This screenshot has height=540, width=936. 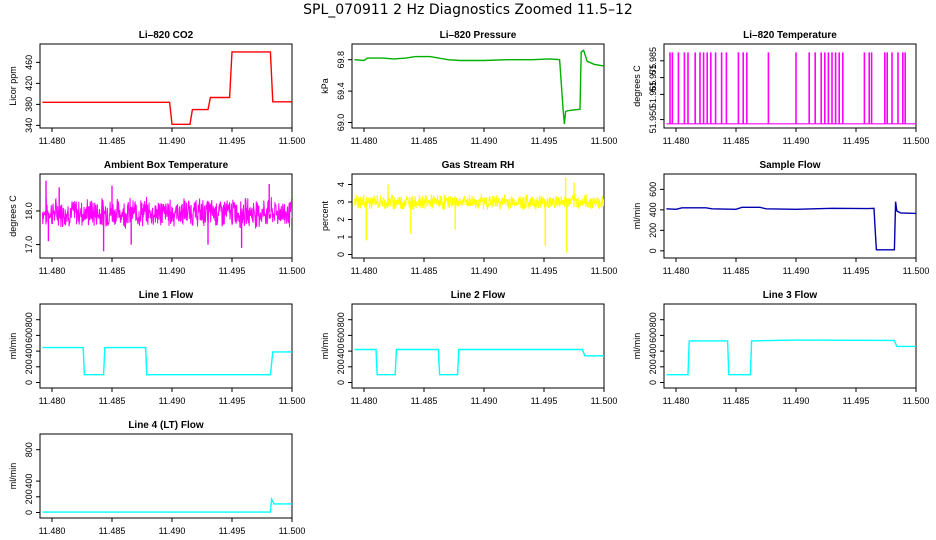 I want to click on y-axis-label: percent, so click(x=325, y=215).